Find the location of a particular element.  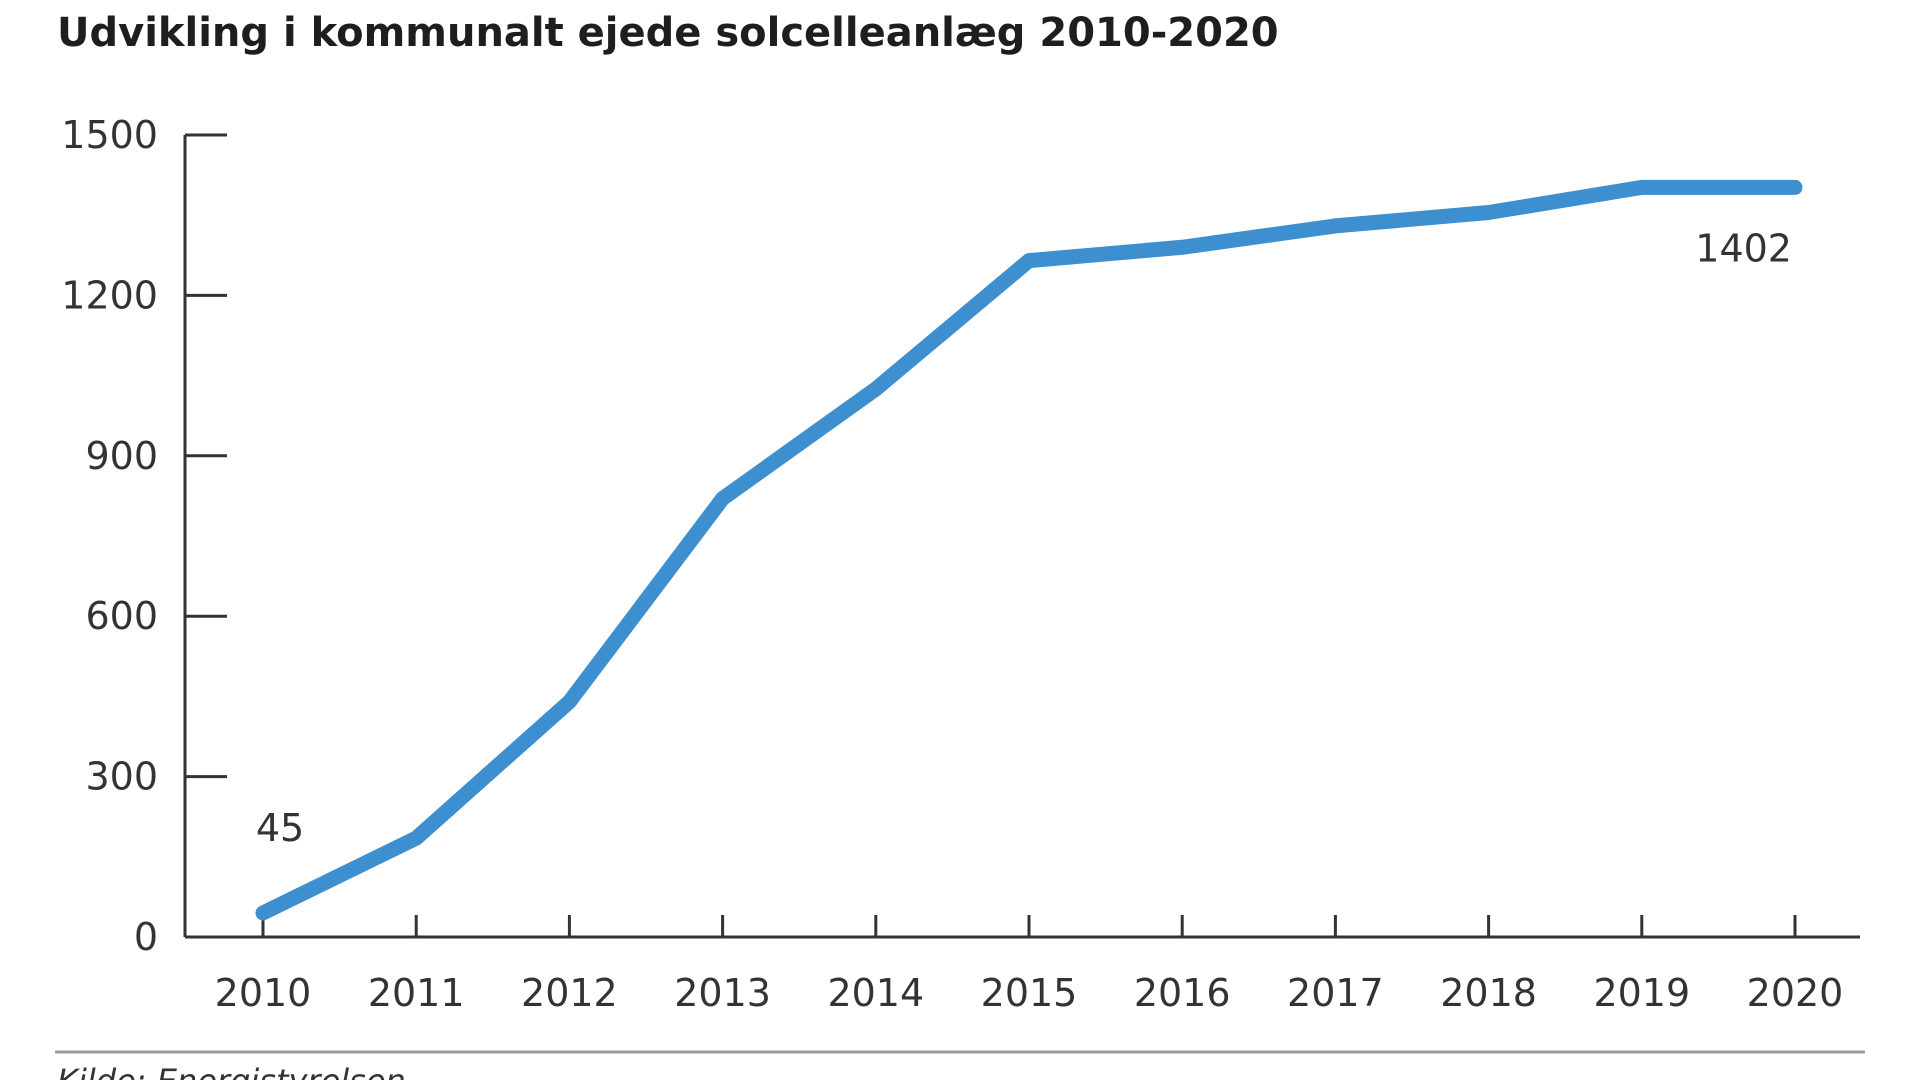

y-tick-label: 0 is located at coordinates (146, 937).